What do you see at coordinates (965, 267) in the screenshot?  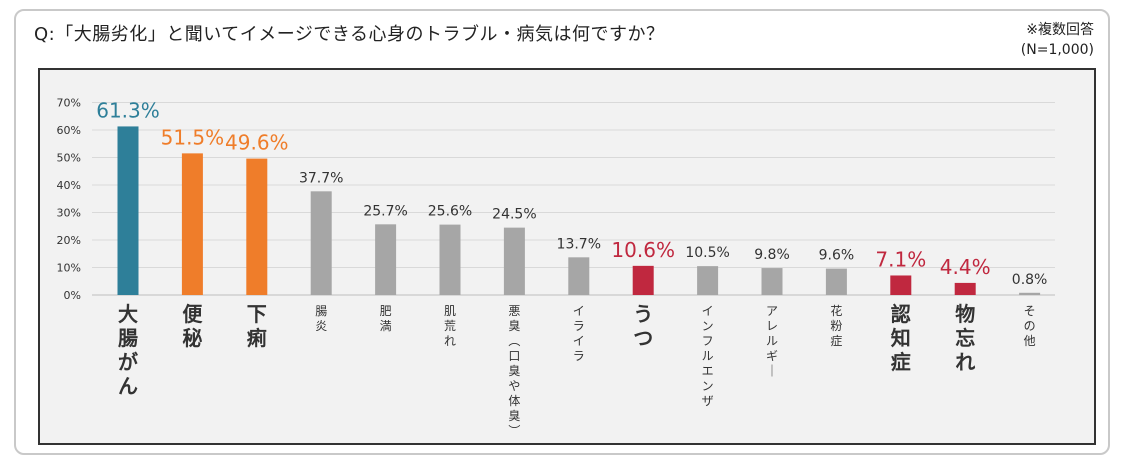 I see `value-label: 4.4%` at bounding box center [965, 267].